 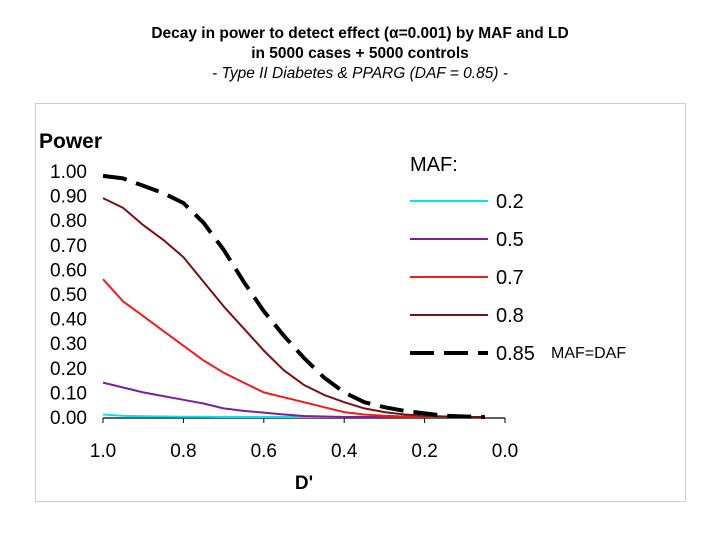 I want to click on x-tick-label: 0.6, so click(x=264, y=451).